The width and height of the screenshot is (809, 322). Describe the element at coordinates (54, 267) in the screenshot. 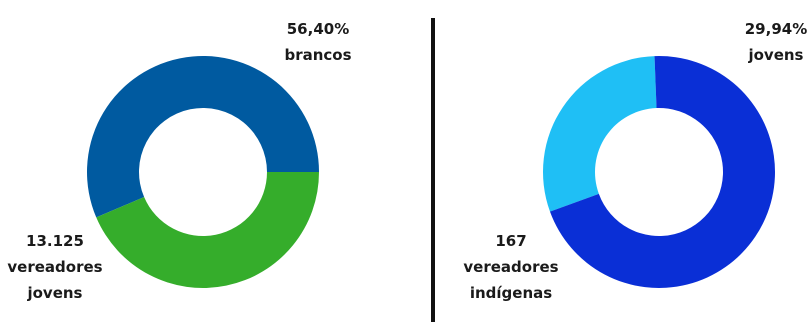

I see `left-bottom-label-1: vereadores` at that location.